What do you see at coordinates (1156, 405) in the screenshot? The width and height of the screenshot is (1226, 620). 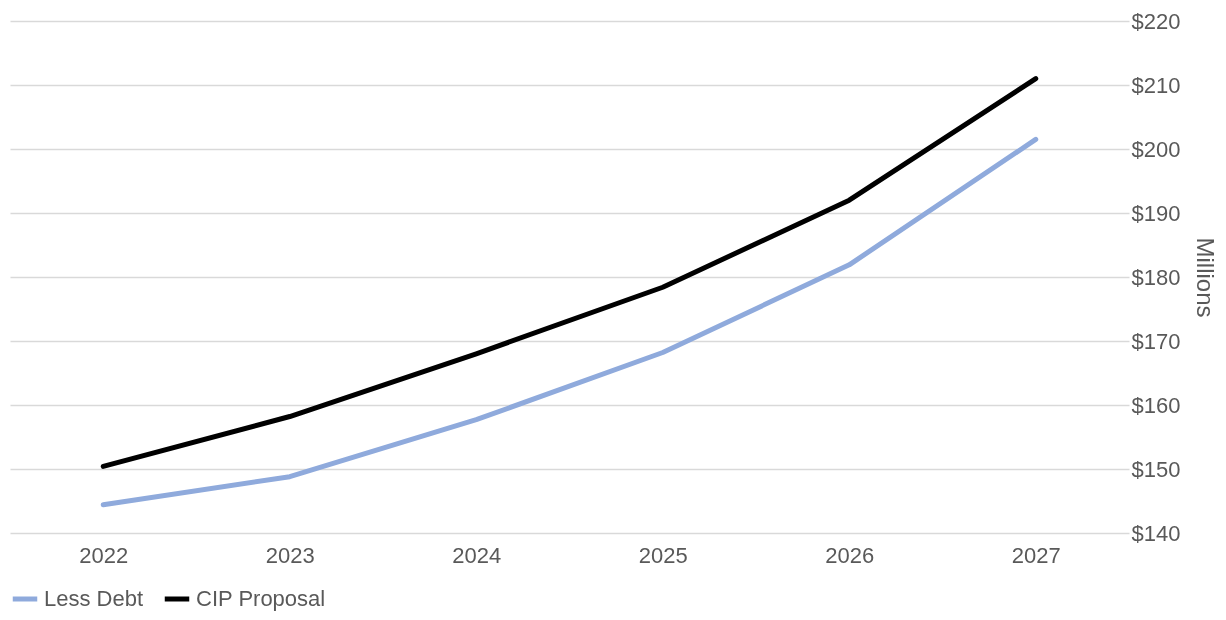 I see `y-tick-label: $160` at bounding box center [1156, 405].